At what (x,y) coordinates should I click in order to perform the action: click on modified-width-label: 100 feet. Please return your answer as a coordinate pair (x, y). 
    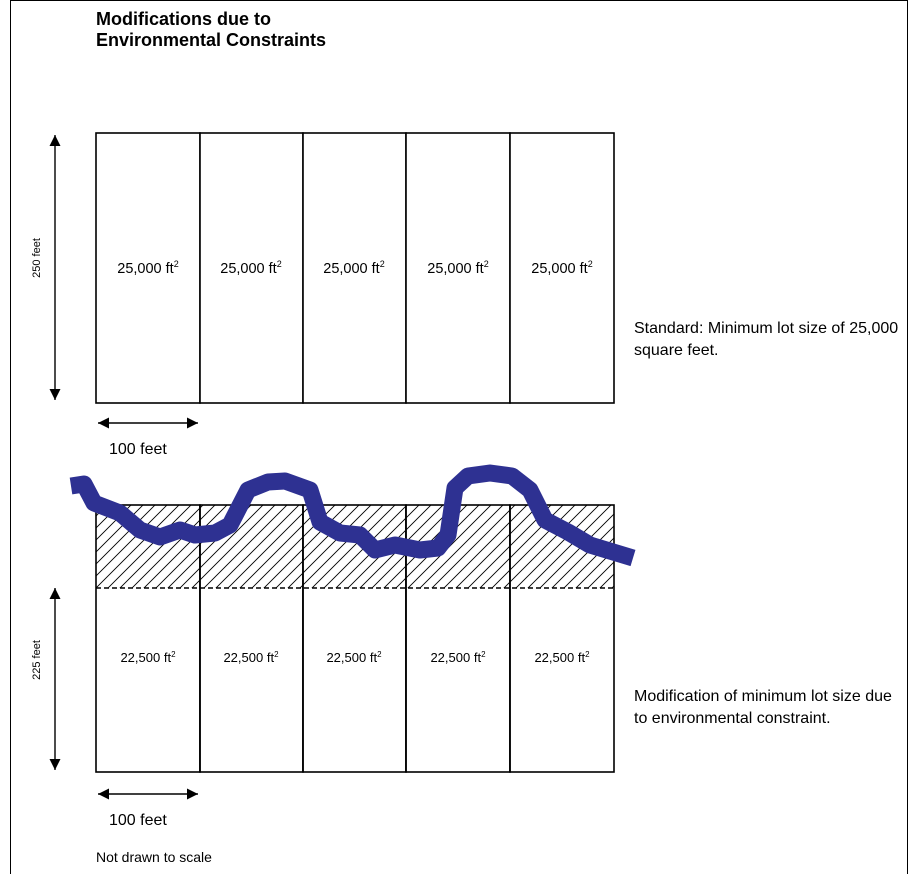
    Looking at the image, I should click on (138, 820).